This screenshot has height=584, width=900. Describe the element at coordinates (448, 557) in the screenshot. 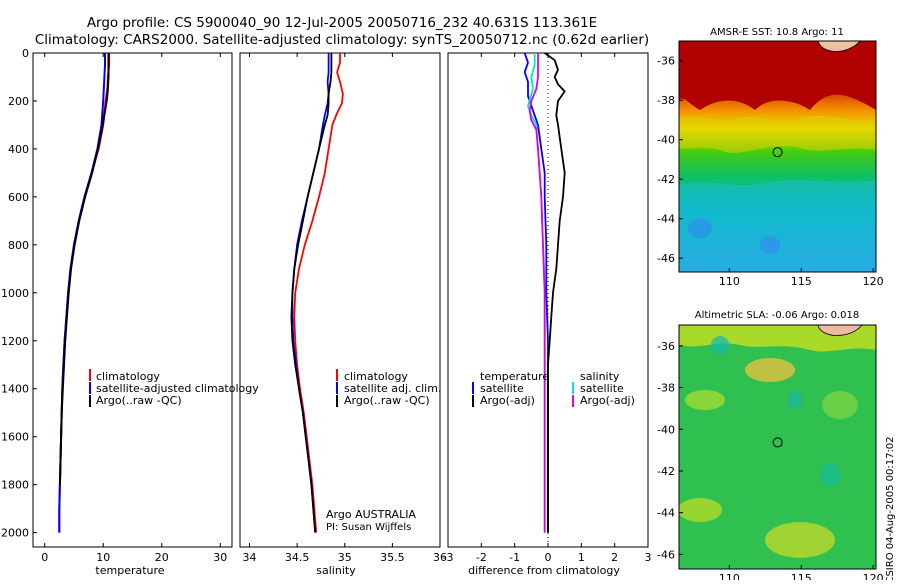

I see `x-tick-label: -3` at that location.